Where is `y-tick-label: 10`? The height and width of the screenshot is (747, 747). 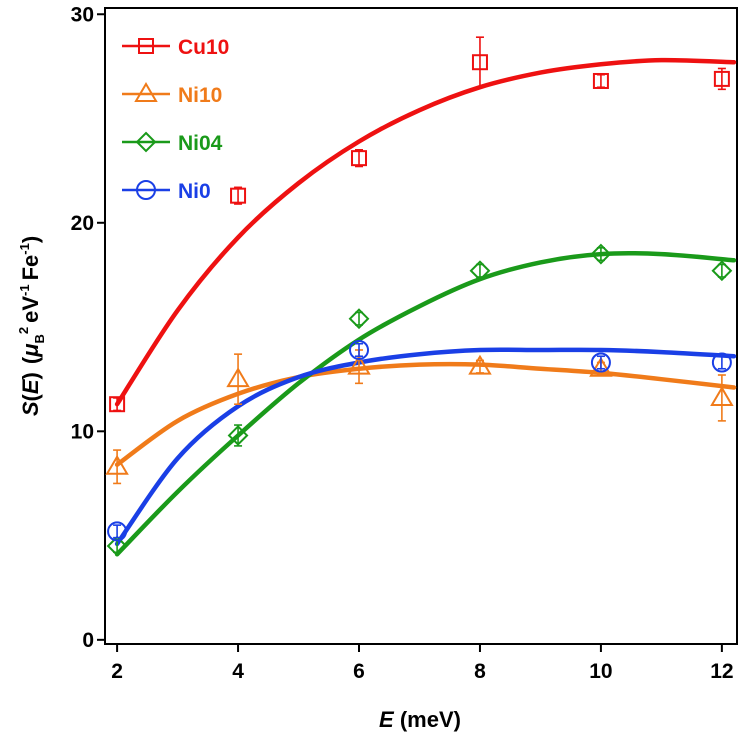 y-tick-label: 10 is located at coordinates (82, 431).